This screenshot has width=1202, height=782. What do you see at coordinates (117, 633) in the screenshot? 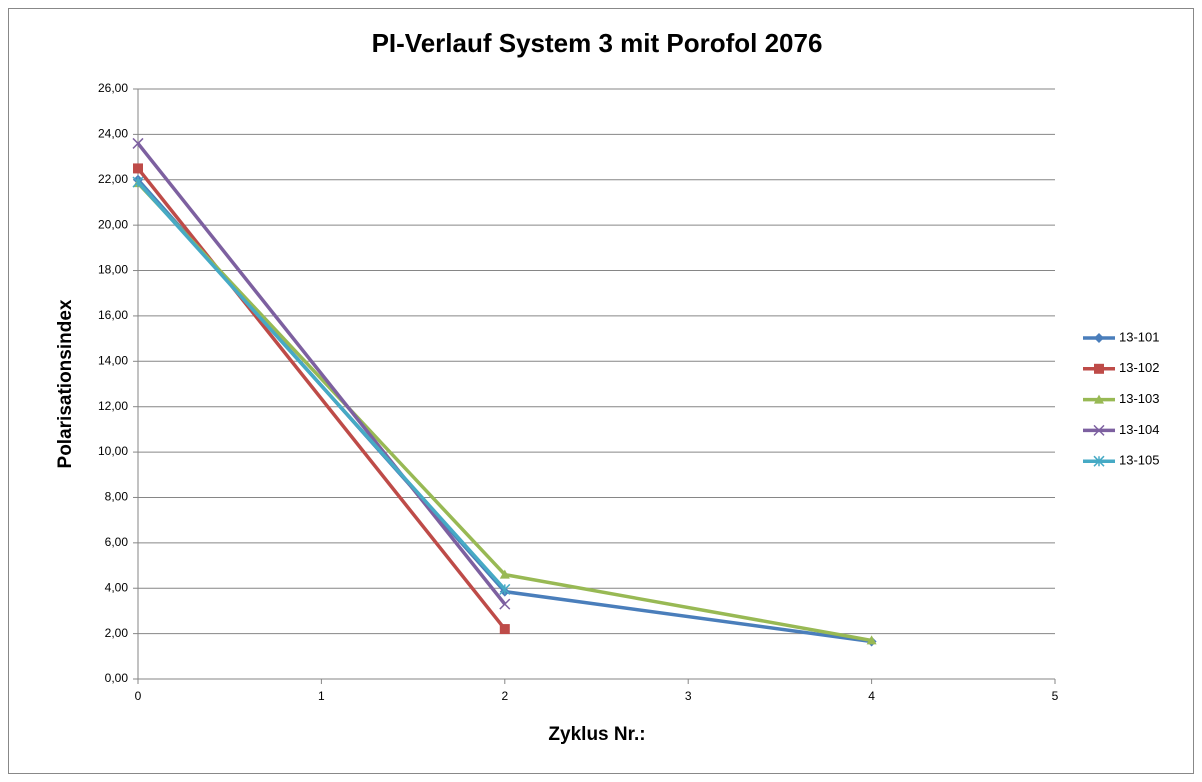
I see `y-tick-label: 2,00` at bounding box center [117, 633].